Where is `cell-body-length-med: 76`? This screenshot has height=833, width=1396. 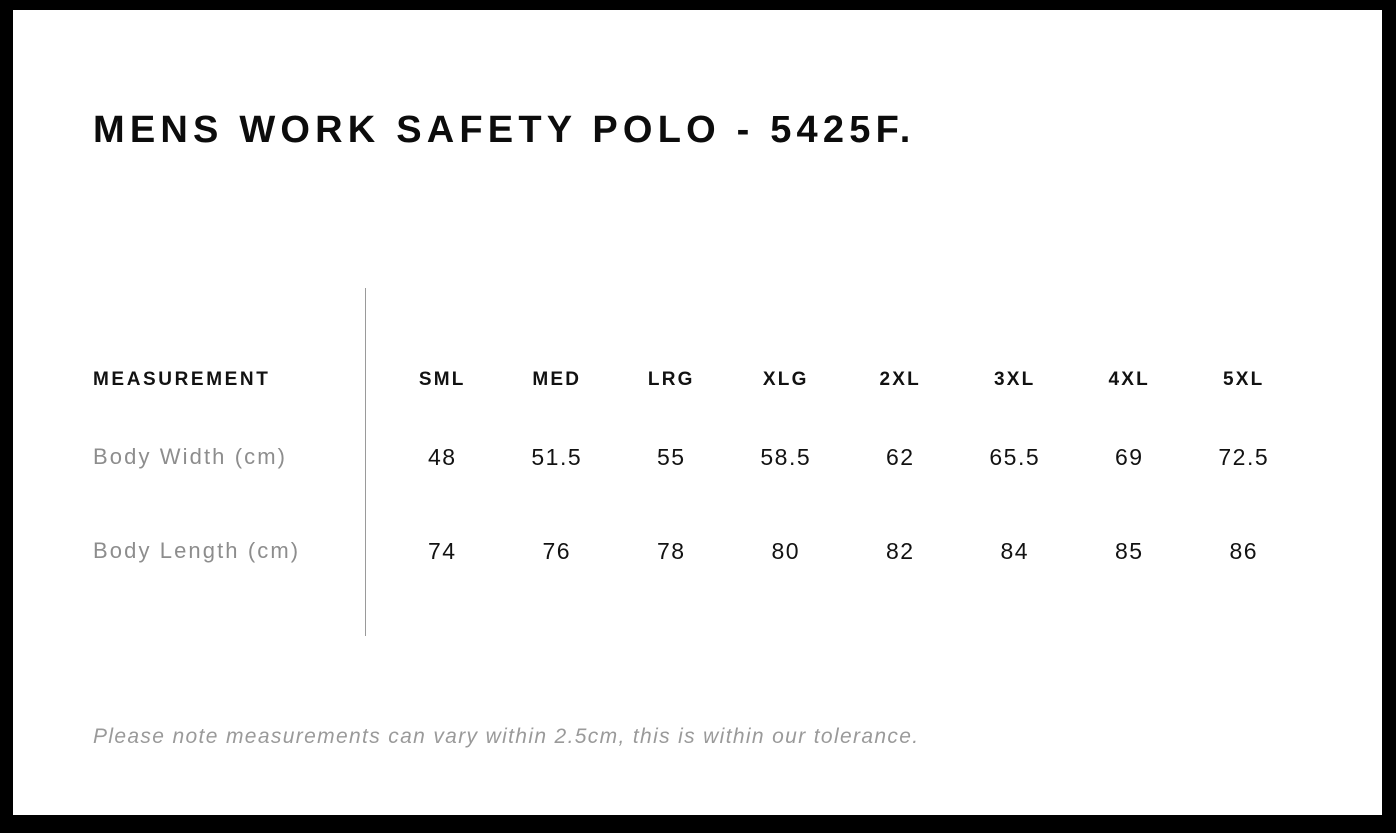 cell-body-length-med: 76 is located at coordinates (557, 550).